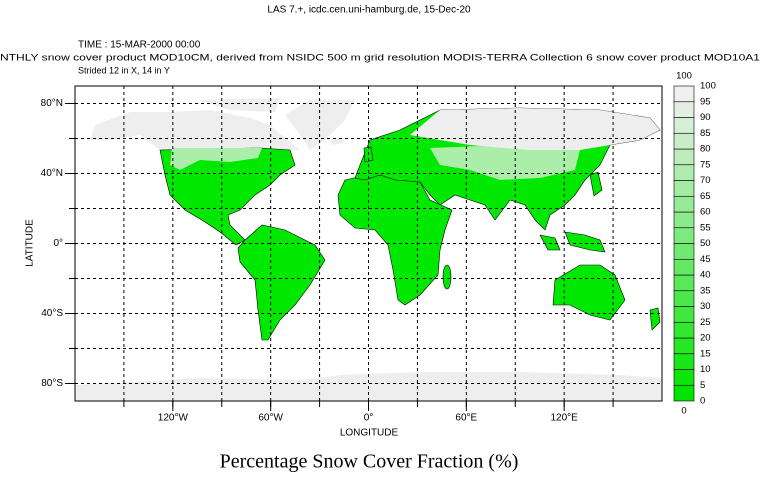 This screenshot has height=489, width=764. Describe the element at coordinates (705, 101) in the screenshot. I see `colorbar-tick-label: 95` at that location.